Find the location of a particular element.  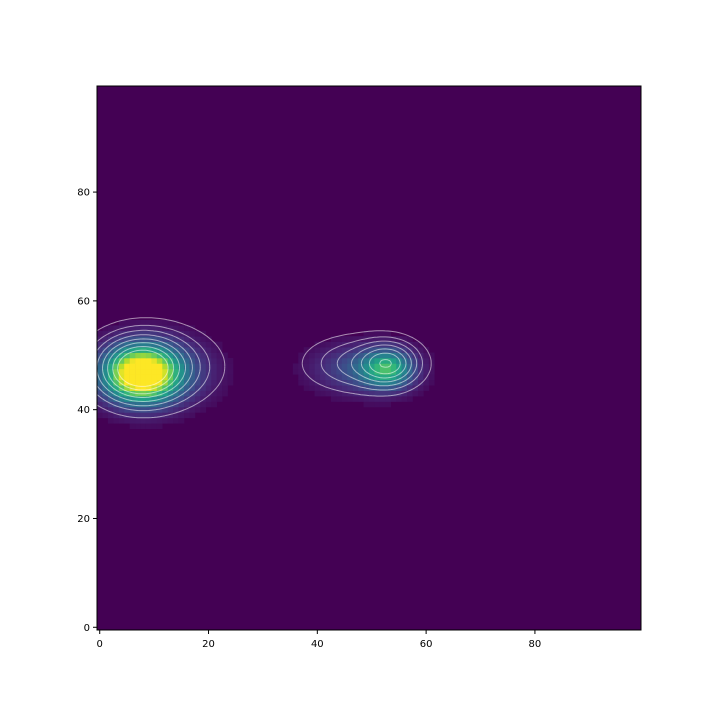

x-tick-label: 20 is located at coordinates (208, 644).